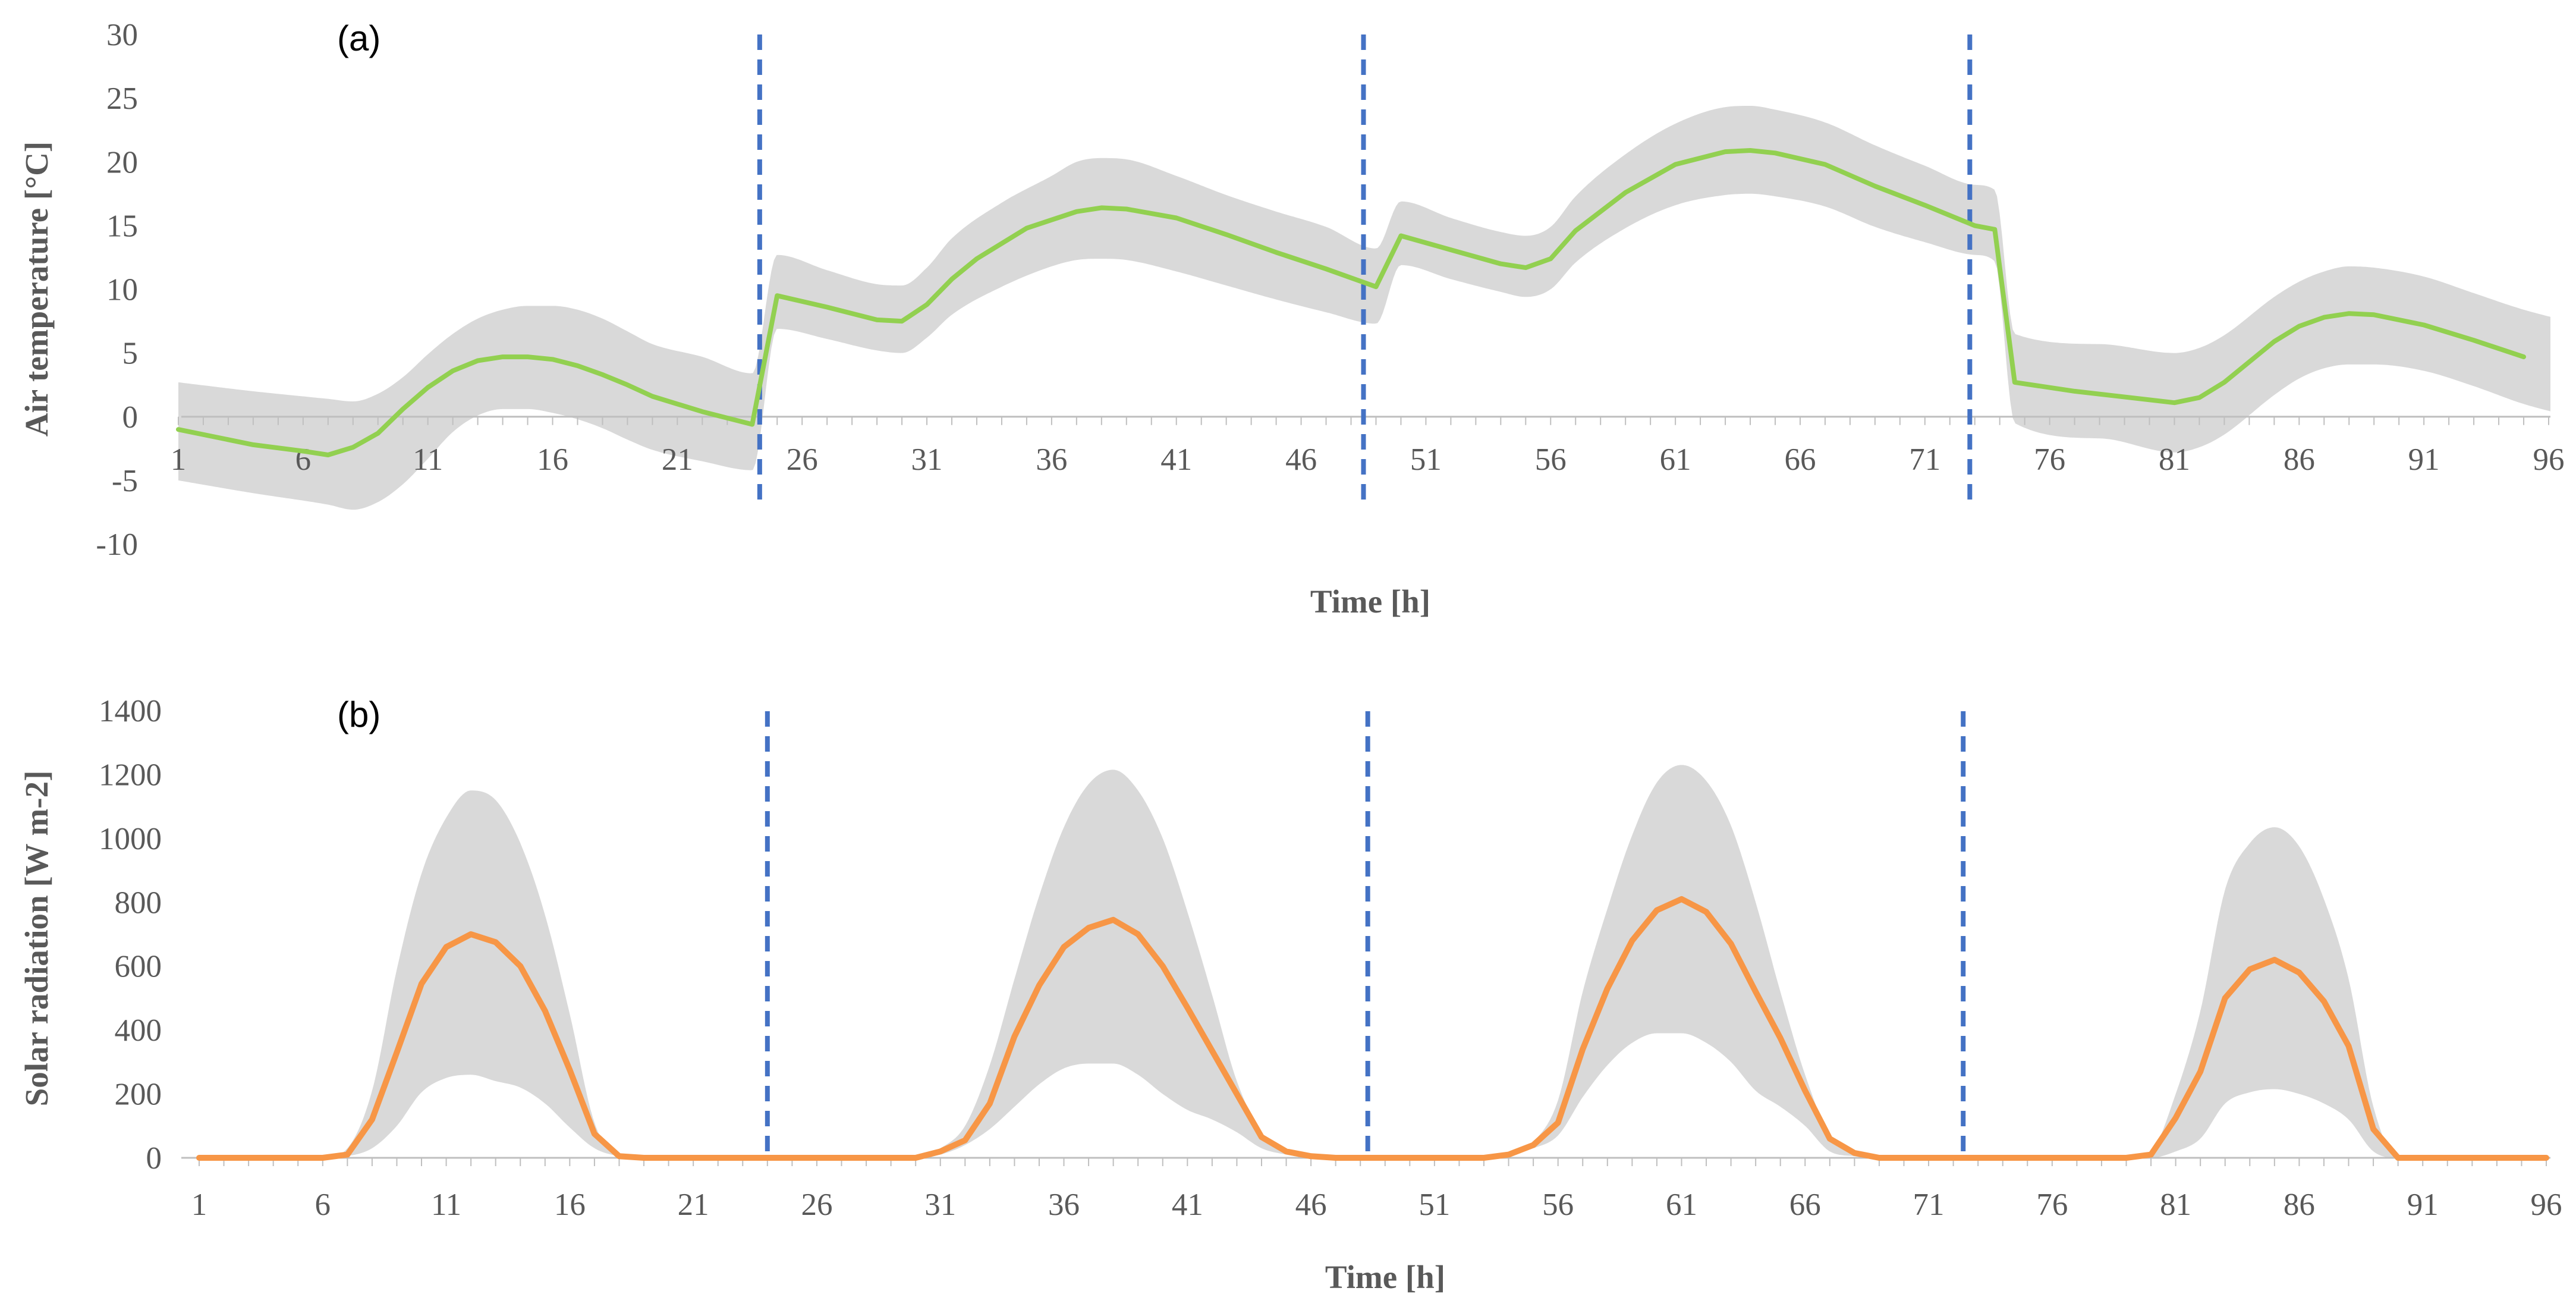  Describe the element at coordinates (130, 775) in the screenshot. I see `y-tick-label: 1200` at that location.